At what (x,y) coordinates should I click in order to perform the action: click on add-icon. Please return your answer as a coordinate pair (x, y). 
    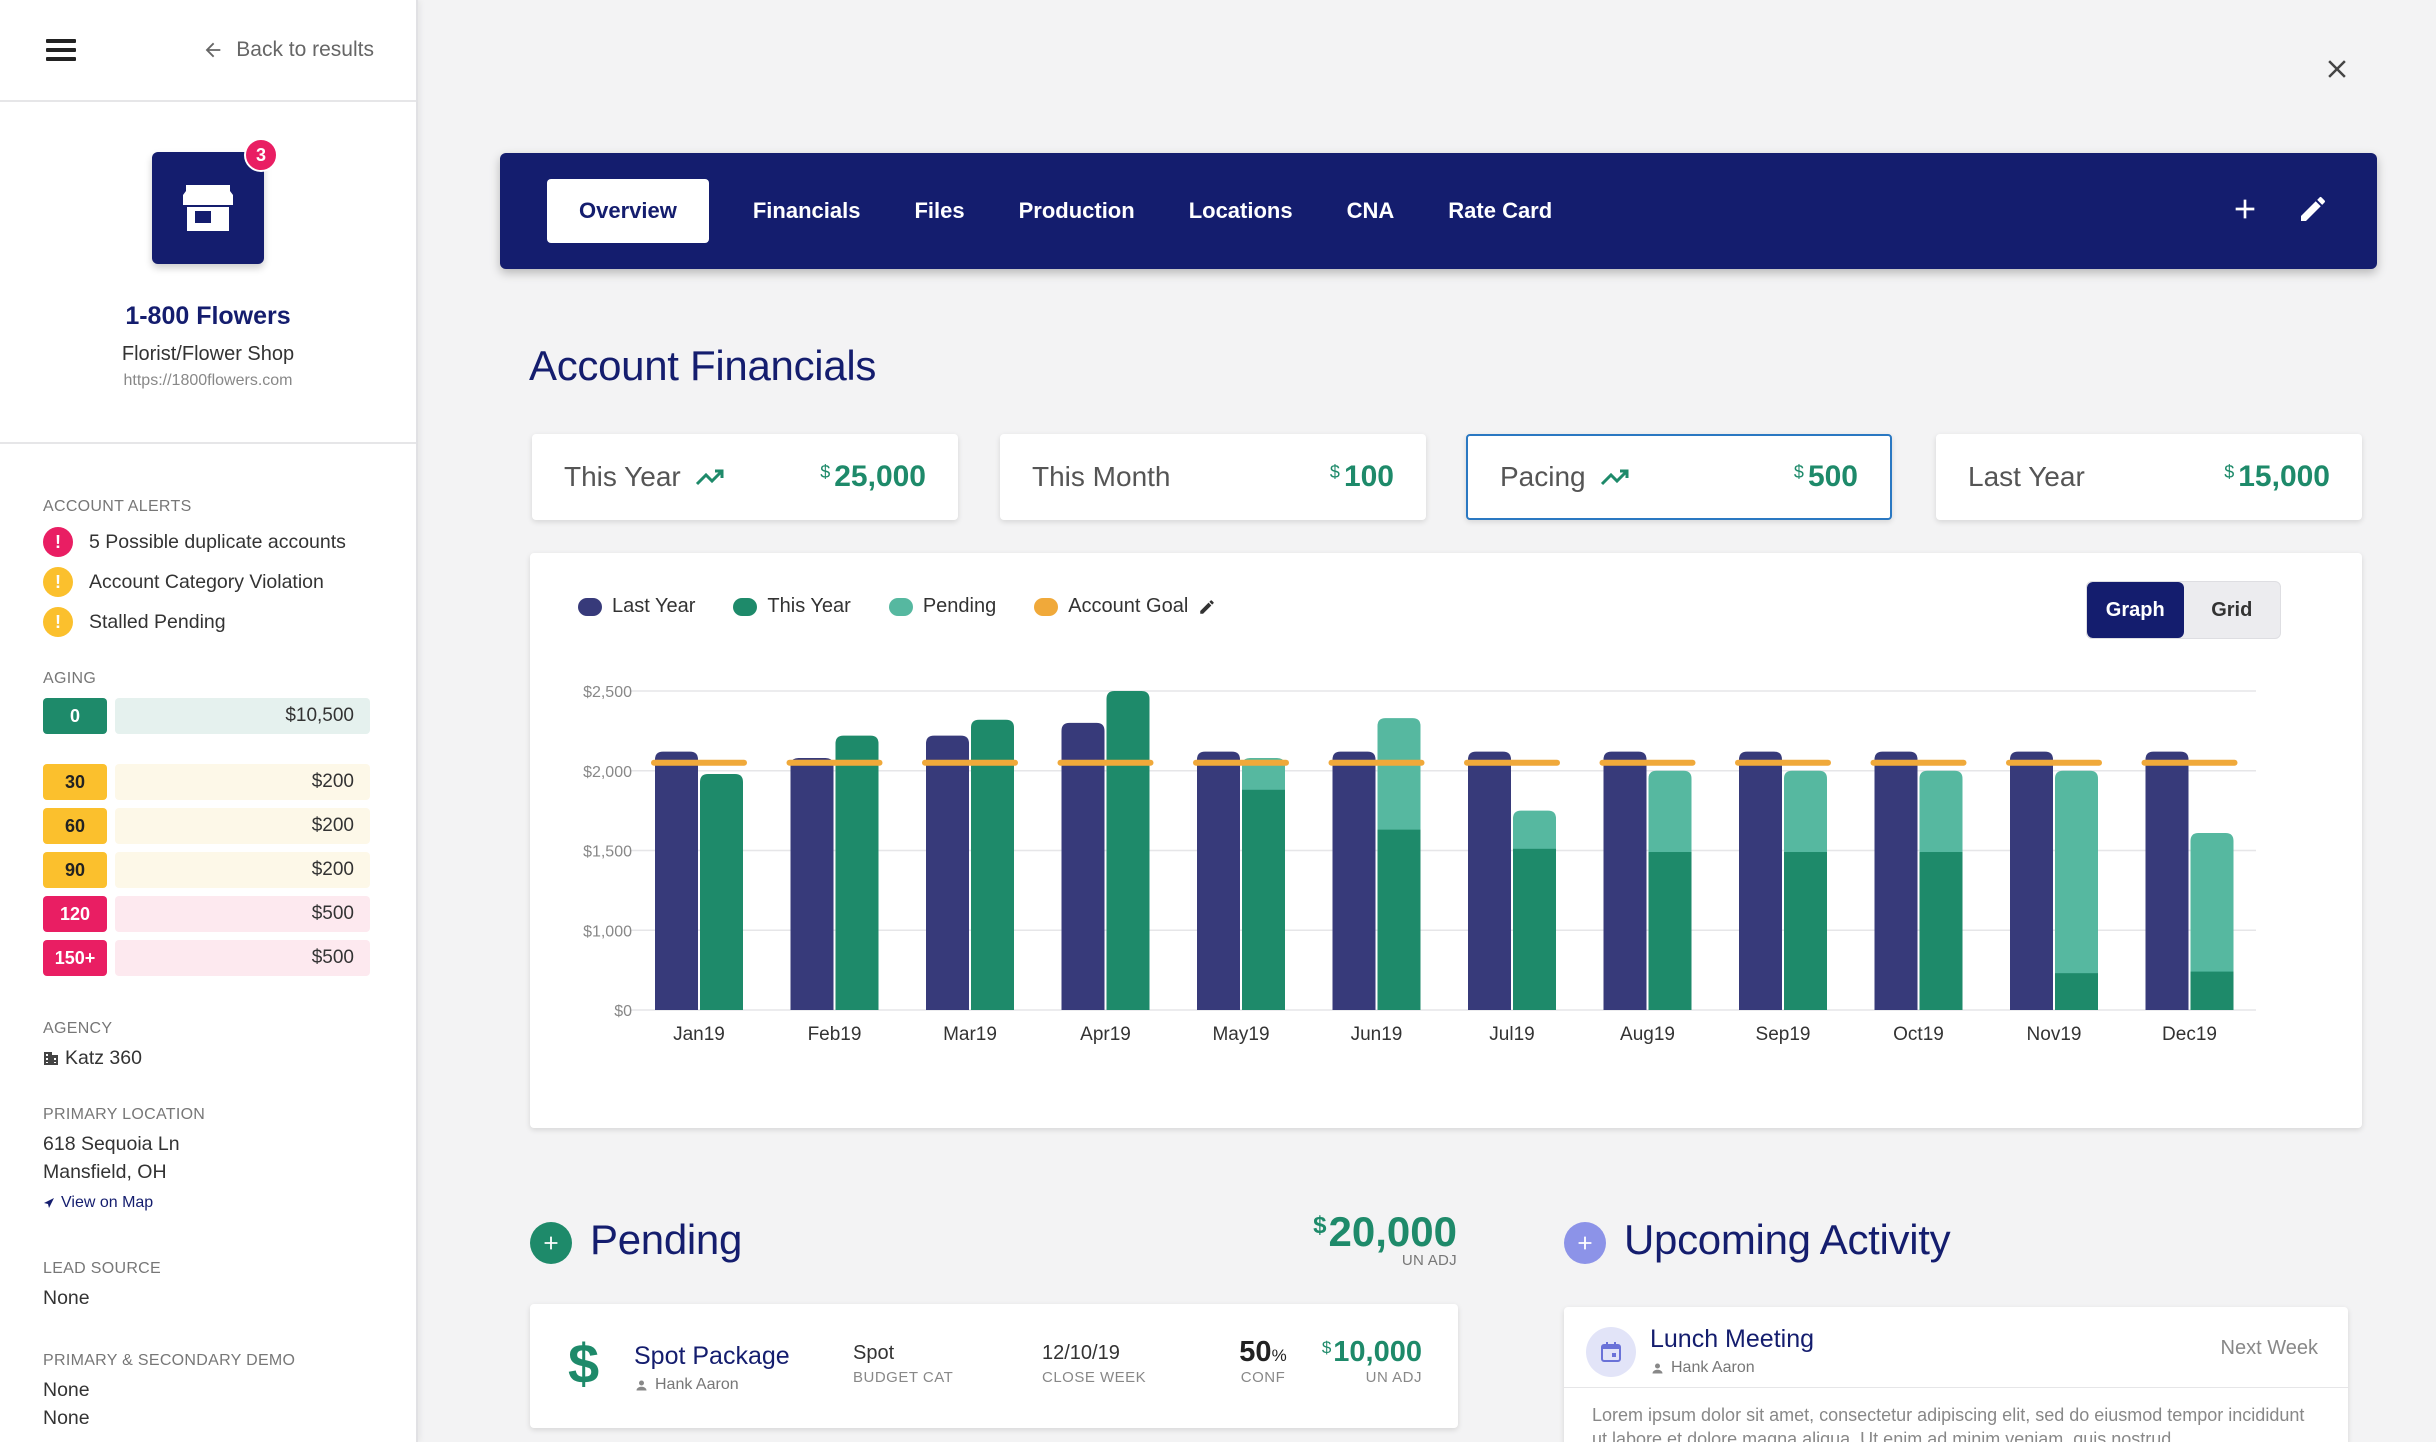
    Looking at the image, I should click on (2245, 209).